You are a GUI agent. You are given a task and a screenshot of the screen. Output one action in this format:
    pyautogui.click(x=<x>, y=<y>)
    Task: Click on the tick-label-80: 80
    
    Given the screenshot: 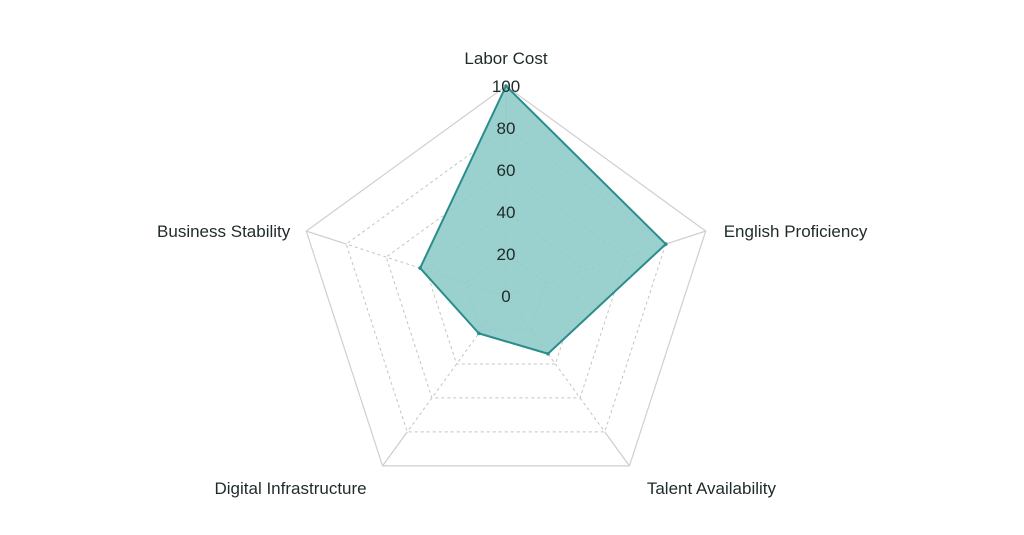 What is the action you would take?
    pyautogui.click(x=506, y=128)
    